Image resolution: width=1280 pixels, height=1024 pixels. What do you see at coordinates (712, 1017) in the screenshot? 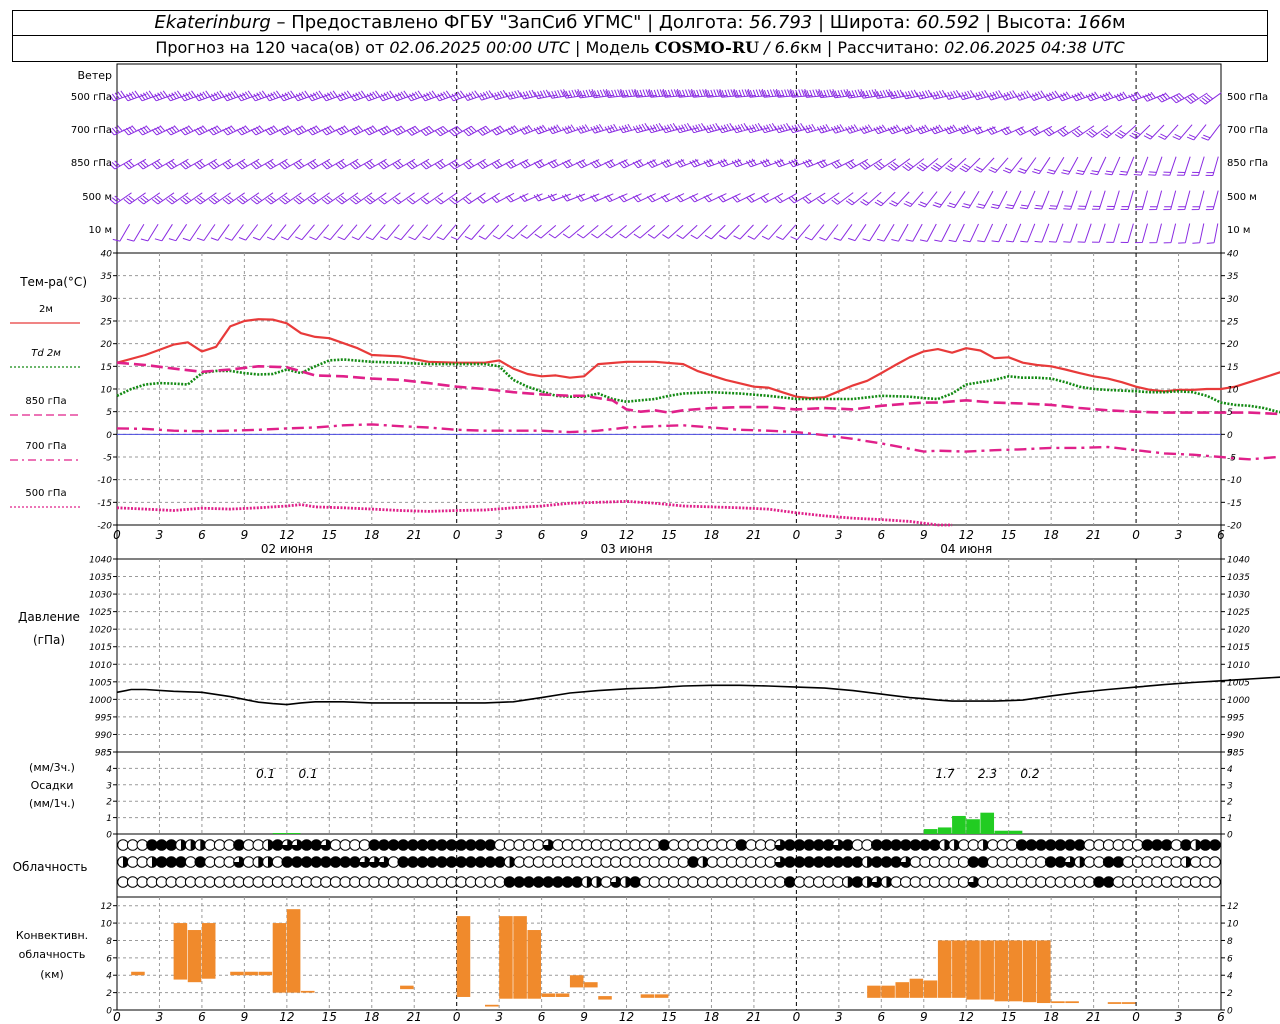
I see `x-tick-label-conv: 18` at bounding box center [712, 1017].